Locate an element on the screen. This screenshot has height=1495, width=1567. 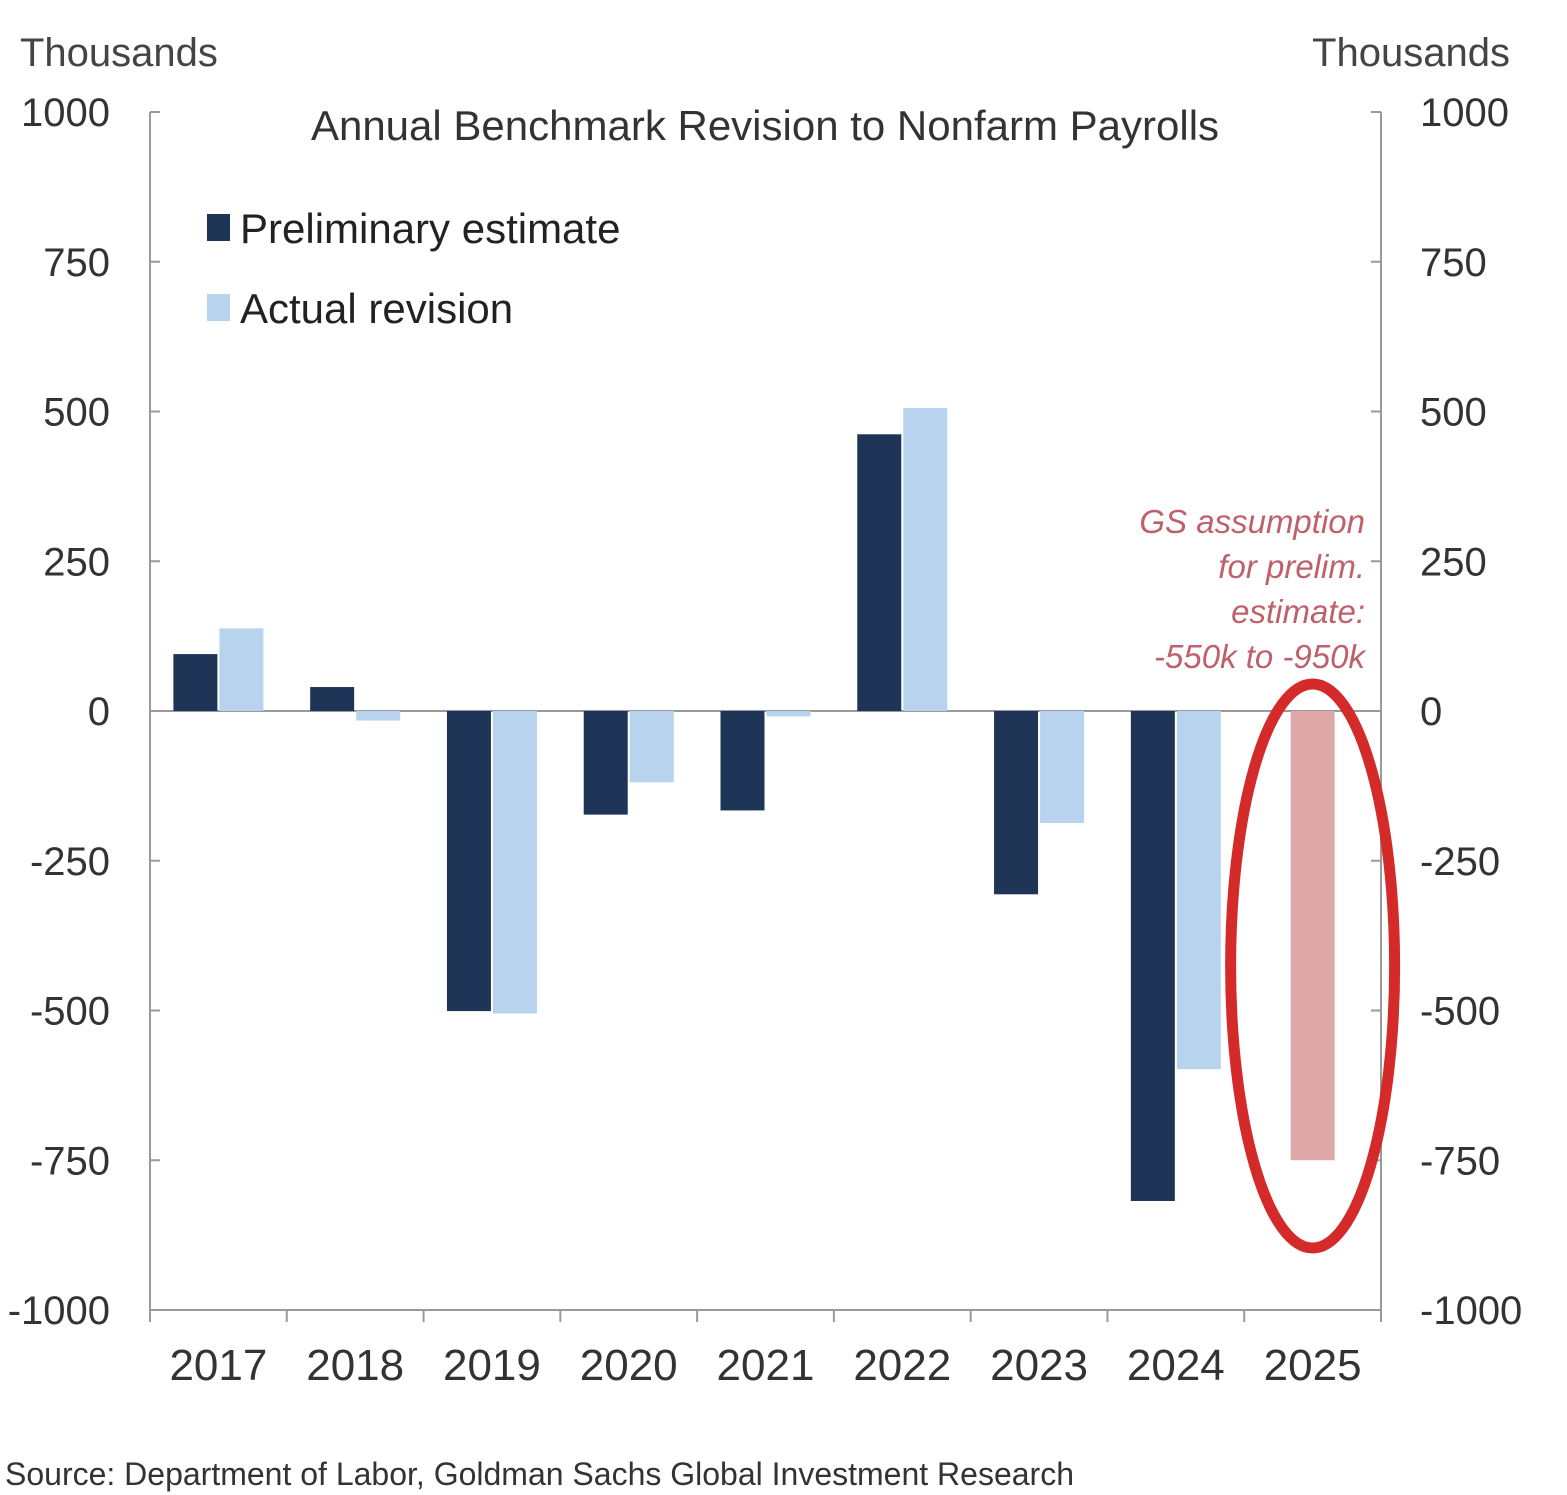
bar-gs-assumption is located at coordinates (1312, 936).